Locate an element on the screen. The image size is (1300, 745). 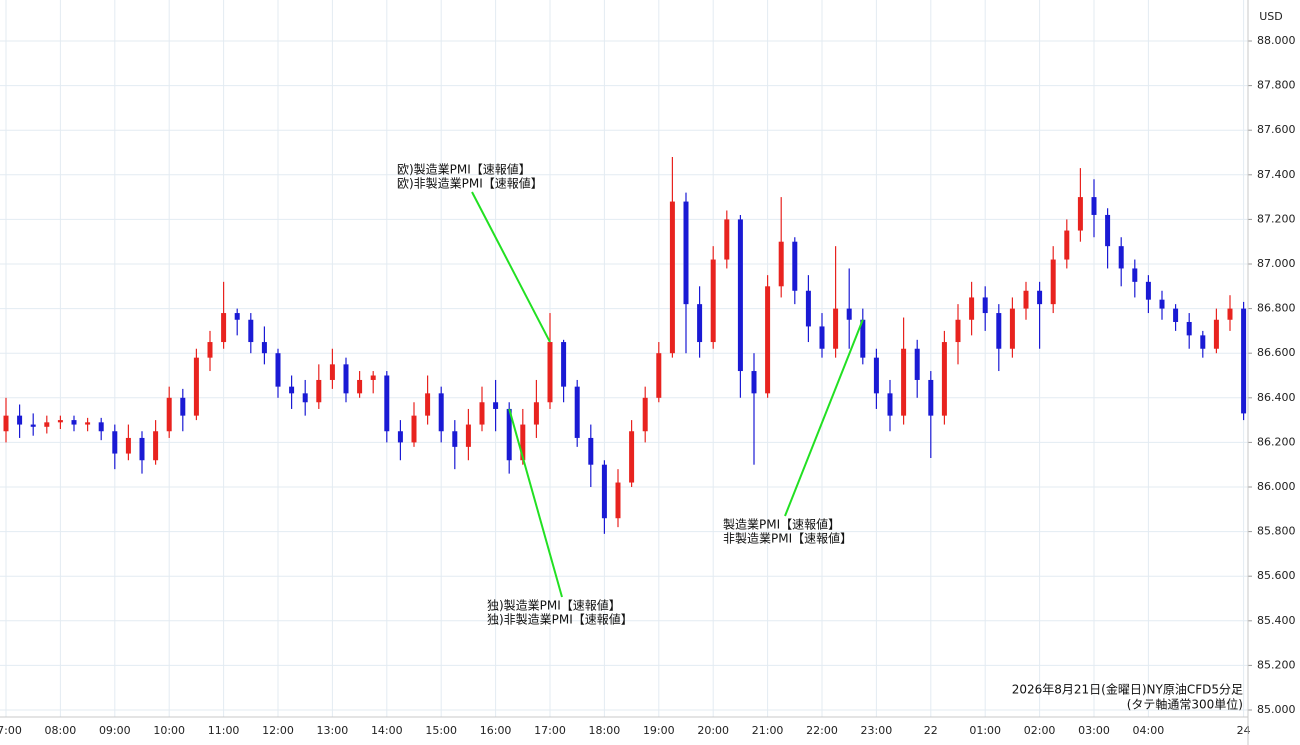
y-tick-label: 85.000 is located at coordinates (1276, 709).